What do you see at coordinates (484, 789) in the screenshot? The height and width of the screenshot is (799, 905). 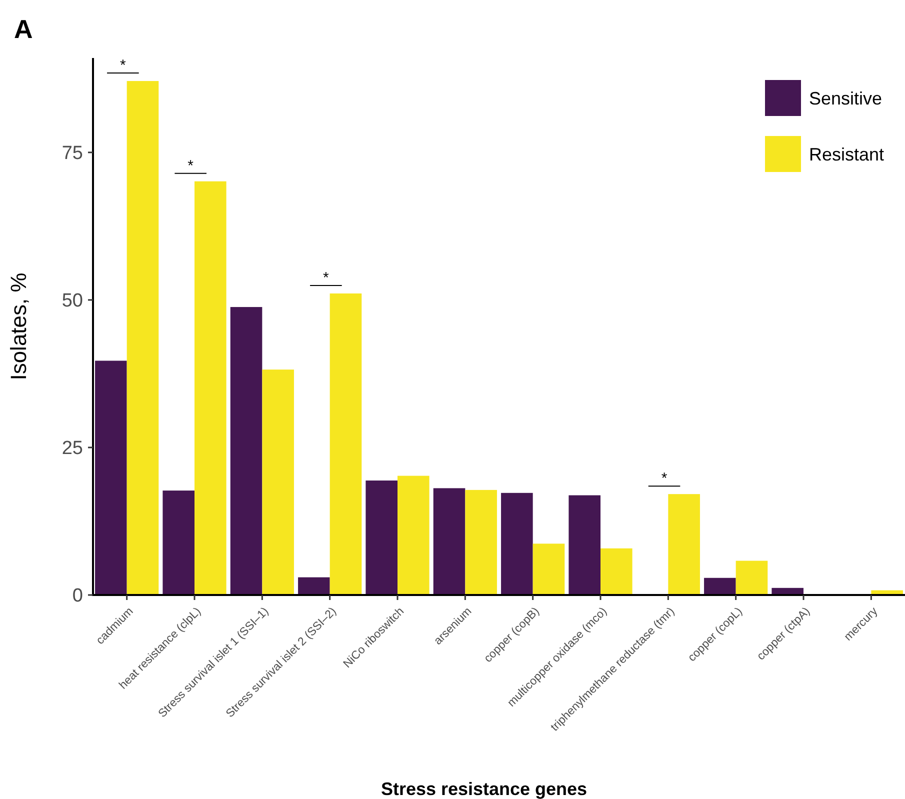 I see `x-axis-title: Stress resistance genes` at bounding box center [484, 789].